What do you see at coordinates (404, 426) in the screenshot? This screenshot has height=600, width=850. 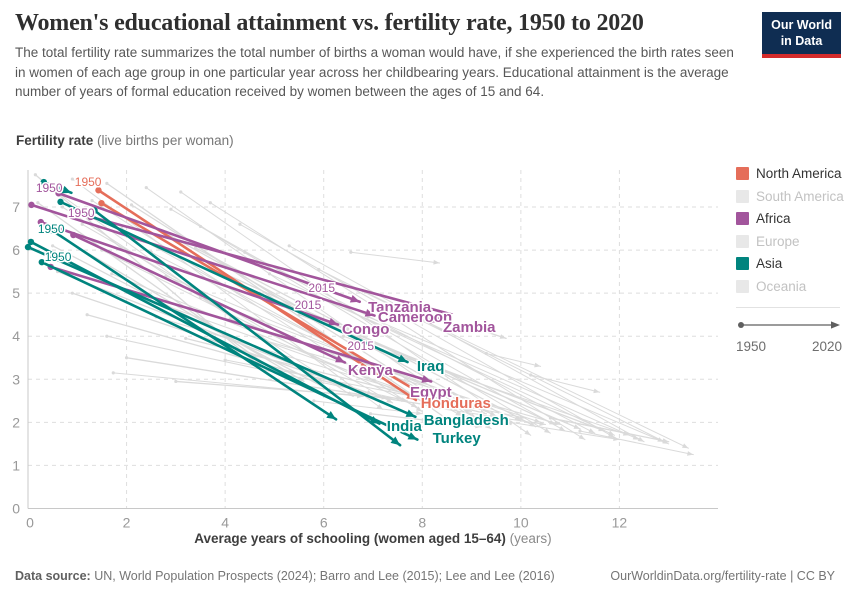 I see `country-label-india: India` at bounding box center [404, 426].